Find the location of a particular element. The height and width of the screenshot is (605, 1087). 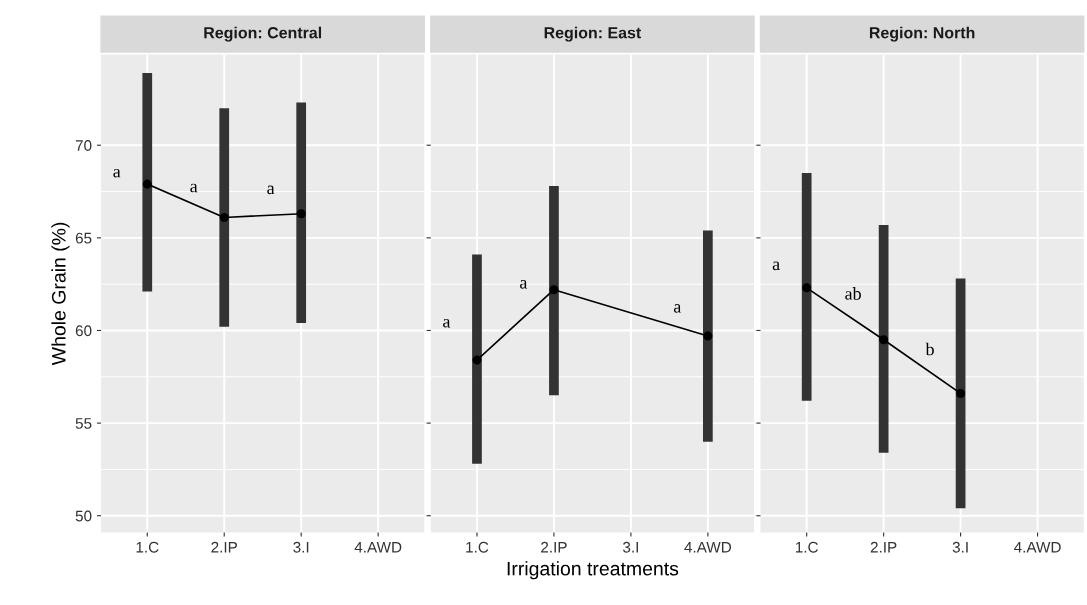

y-tick-label: 60 is located at coordinates (83, 331).